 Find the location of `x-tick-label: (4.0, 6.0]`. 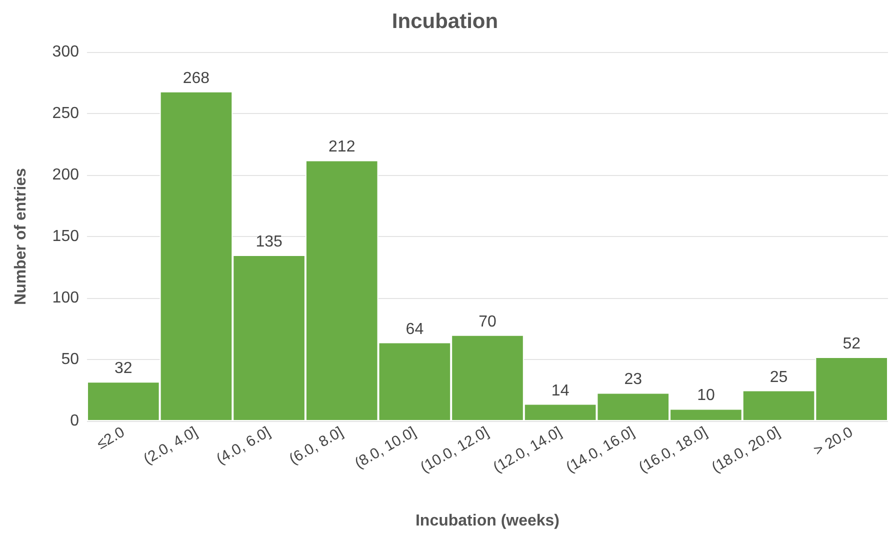

x-tick-label: (4.0, 6.0] is located at coordinates (244, 446).